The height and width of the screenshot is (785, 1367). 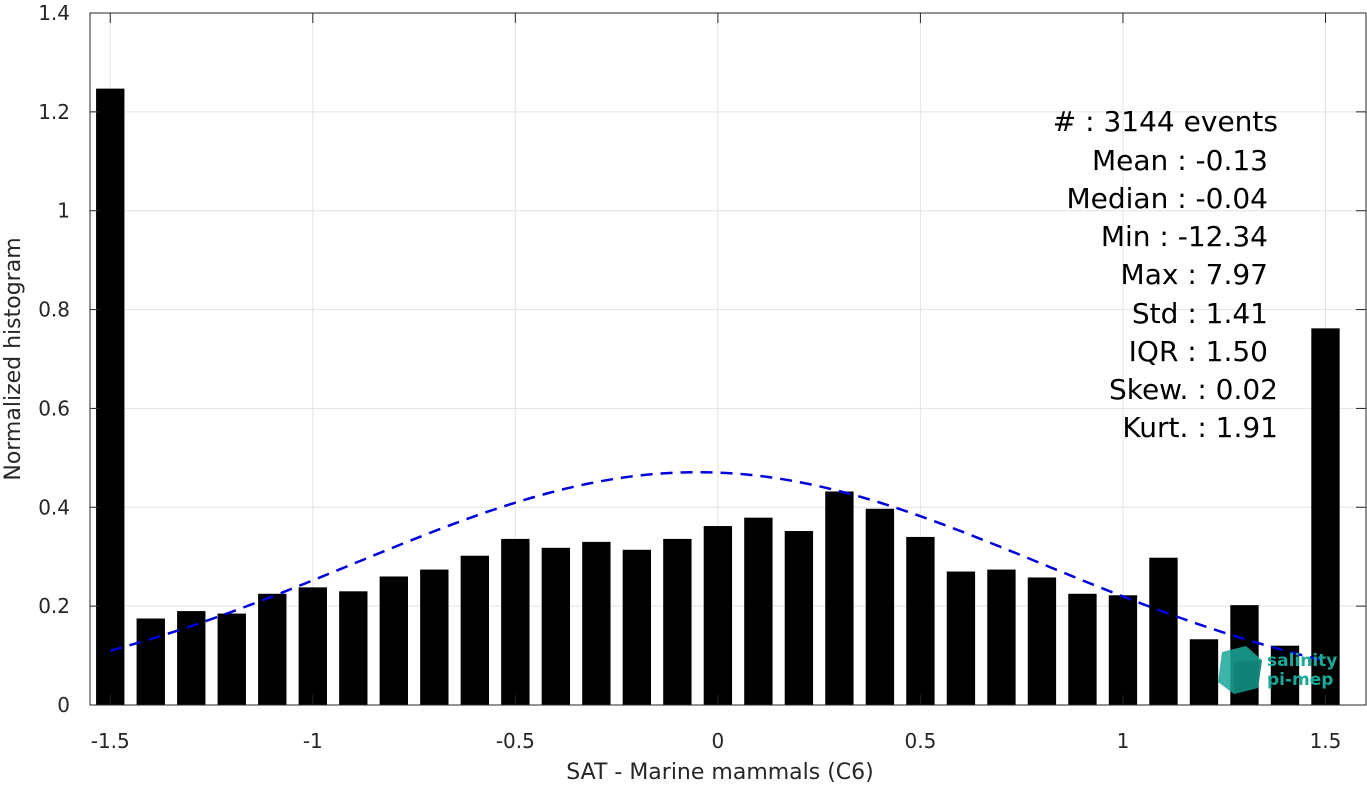 I want to click on y-tick-label: 1, so click(x=63, y=211).